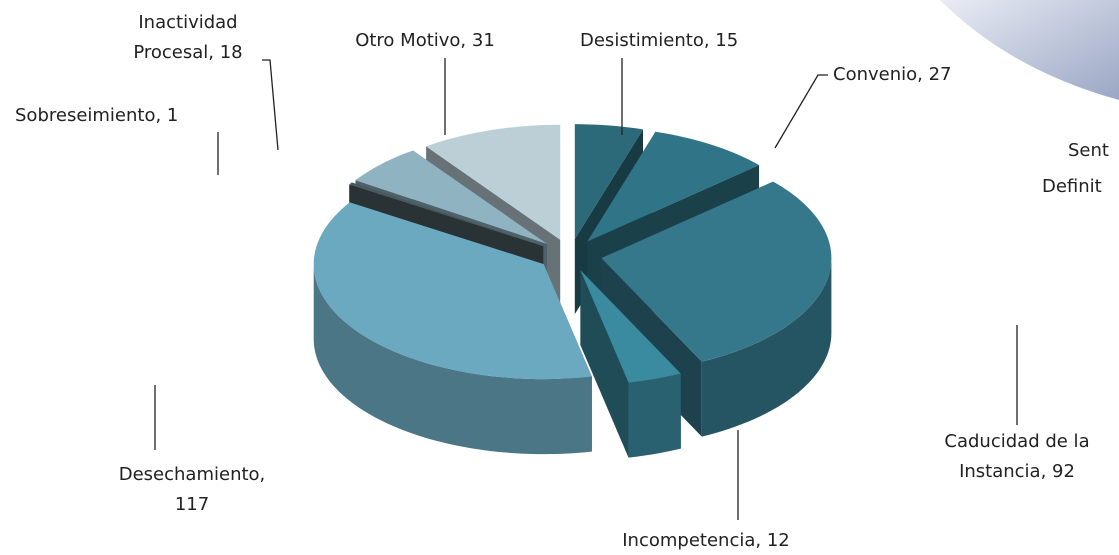 The width and height of the screenshot is (1119, 555). I want to click on slice-side, so click(604, 364).